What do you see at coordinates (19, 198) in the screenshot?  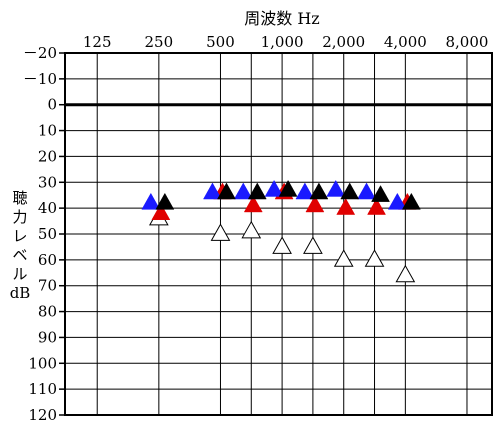 I see `y-axis-label-char: 聴` at bounding box center [19, 198].